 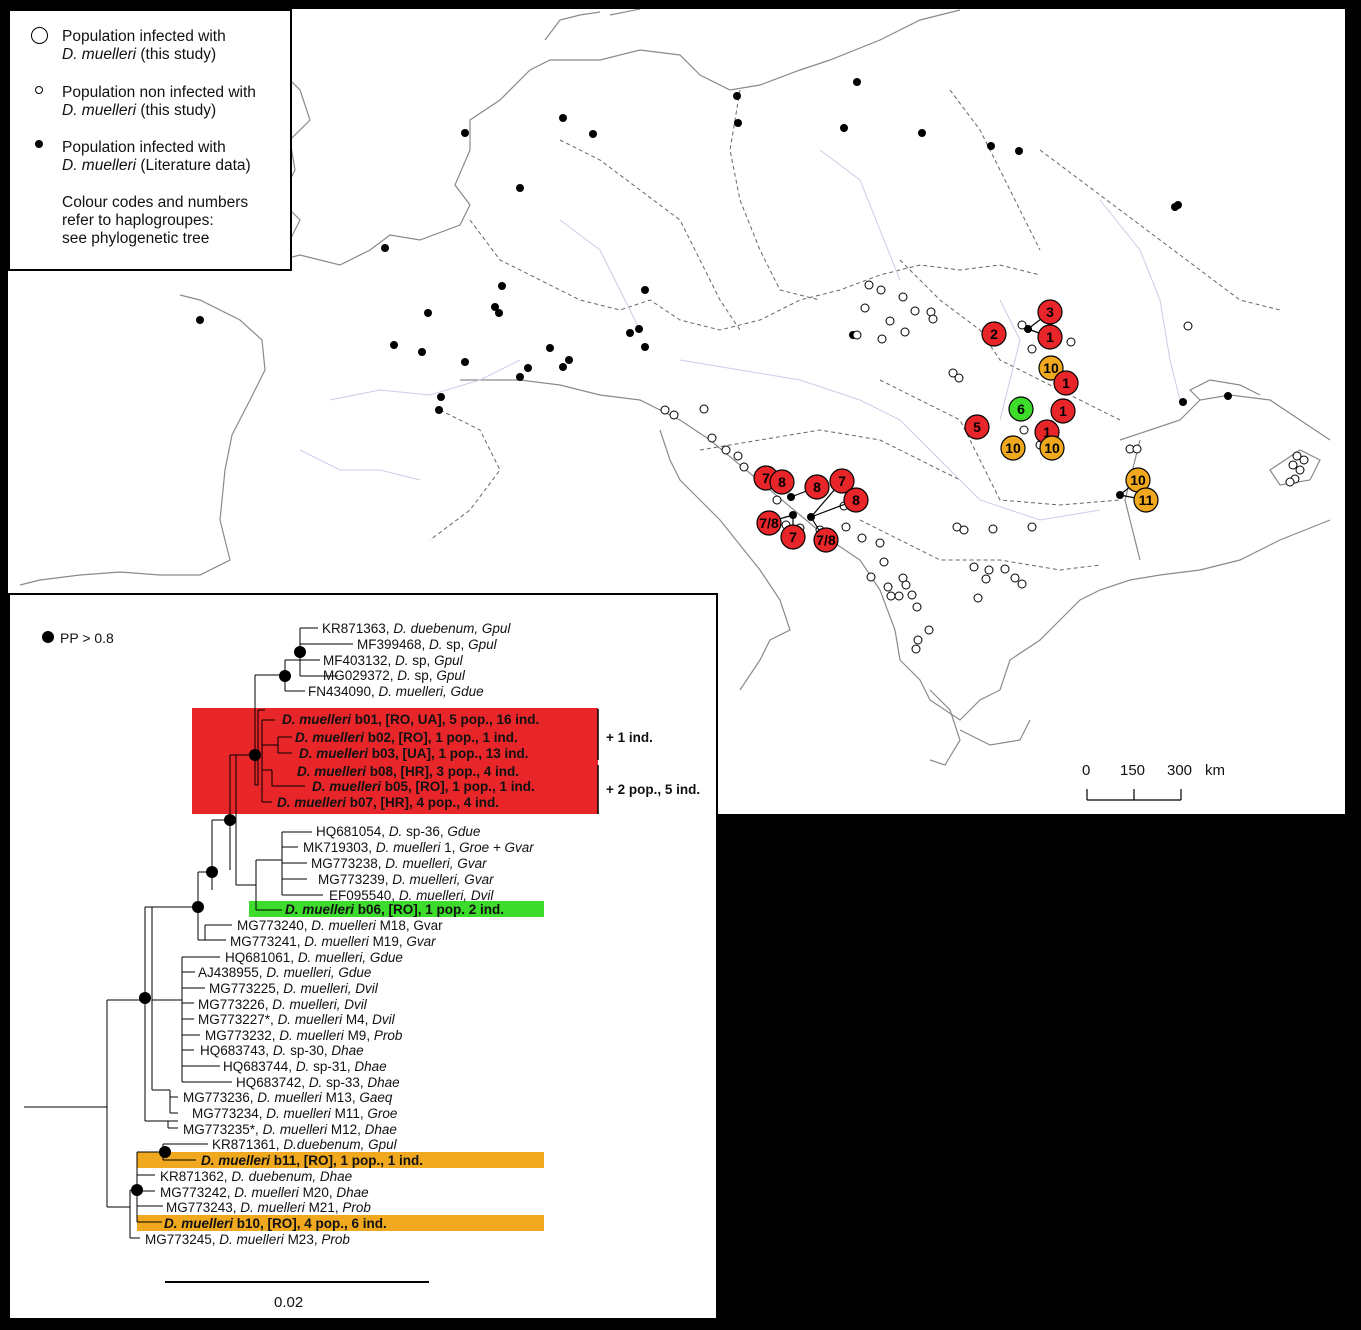 I want to click on legend-item-3-species: D. muelleri, so click(x=99, y=165).